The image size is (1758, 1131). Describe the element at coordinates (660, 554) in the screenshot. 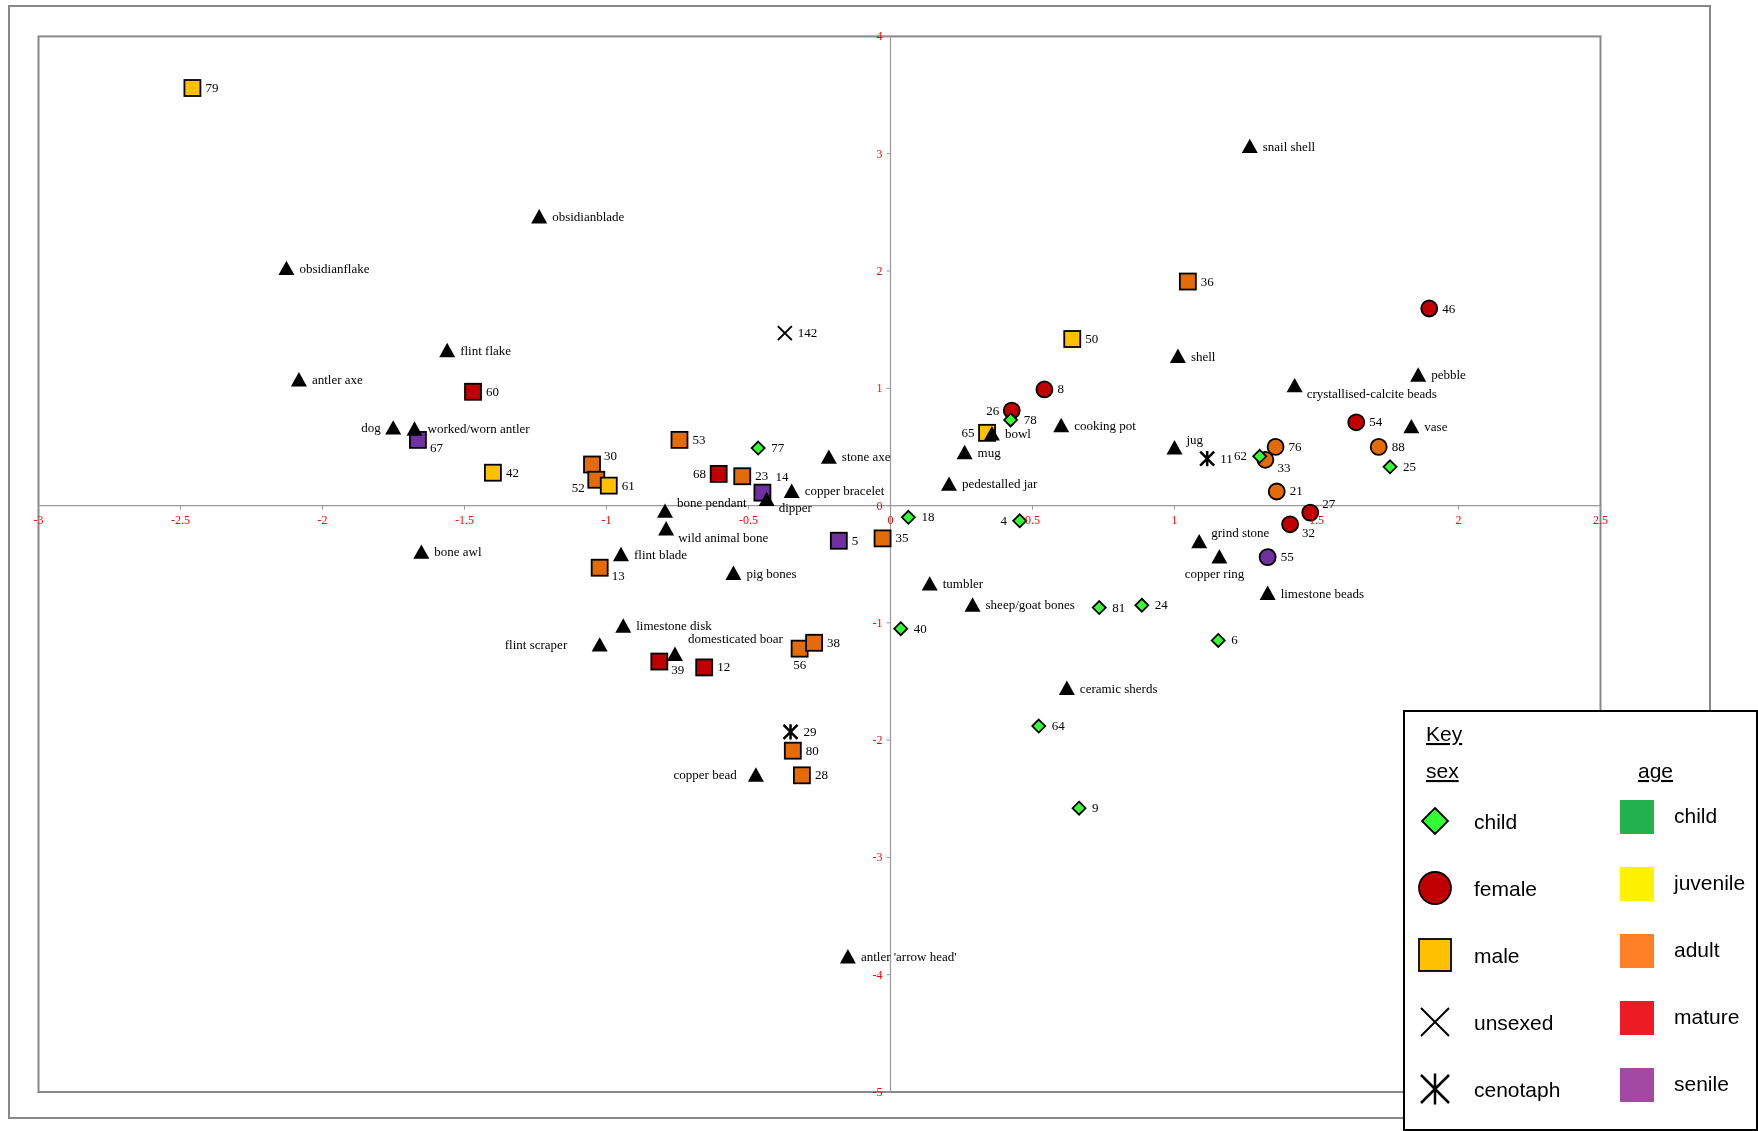

I see `annotation: flint blade` at that location.